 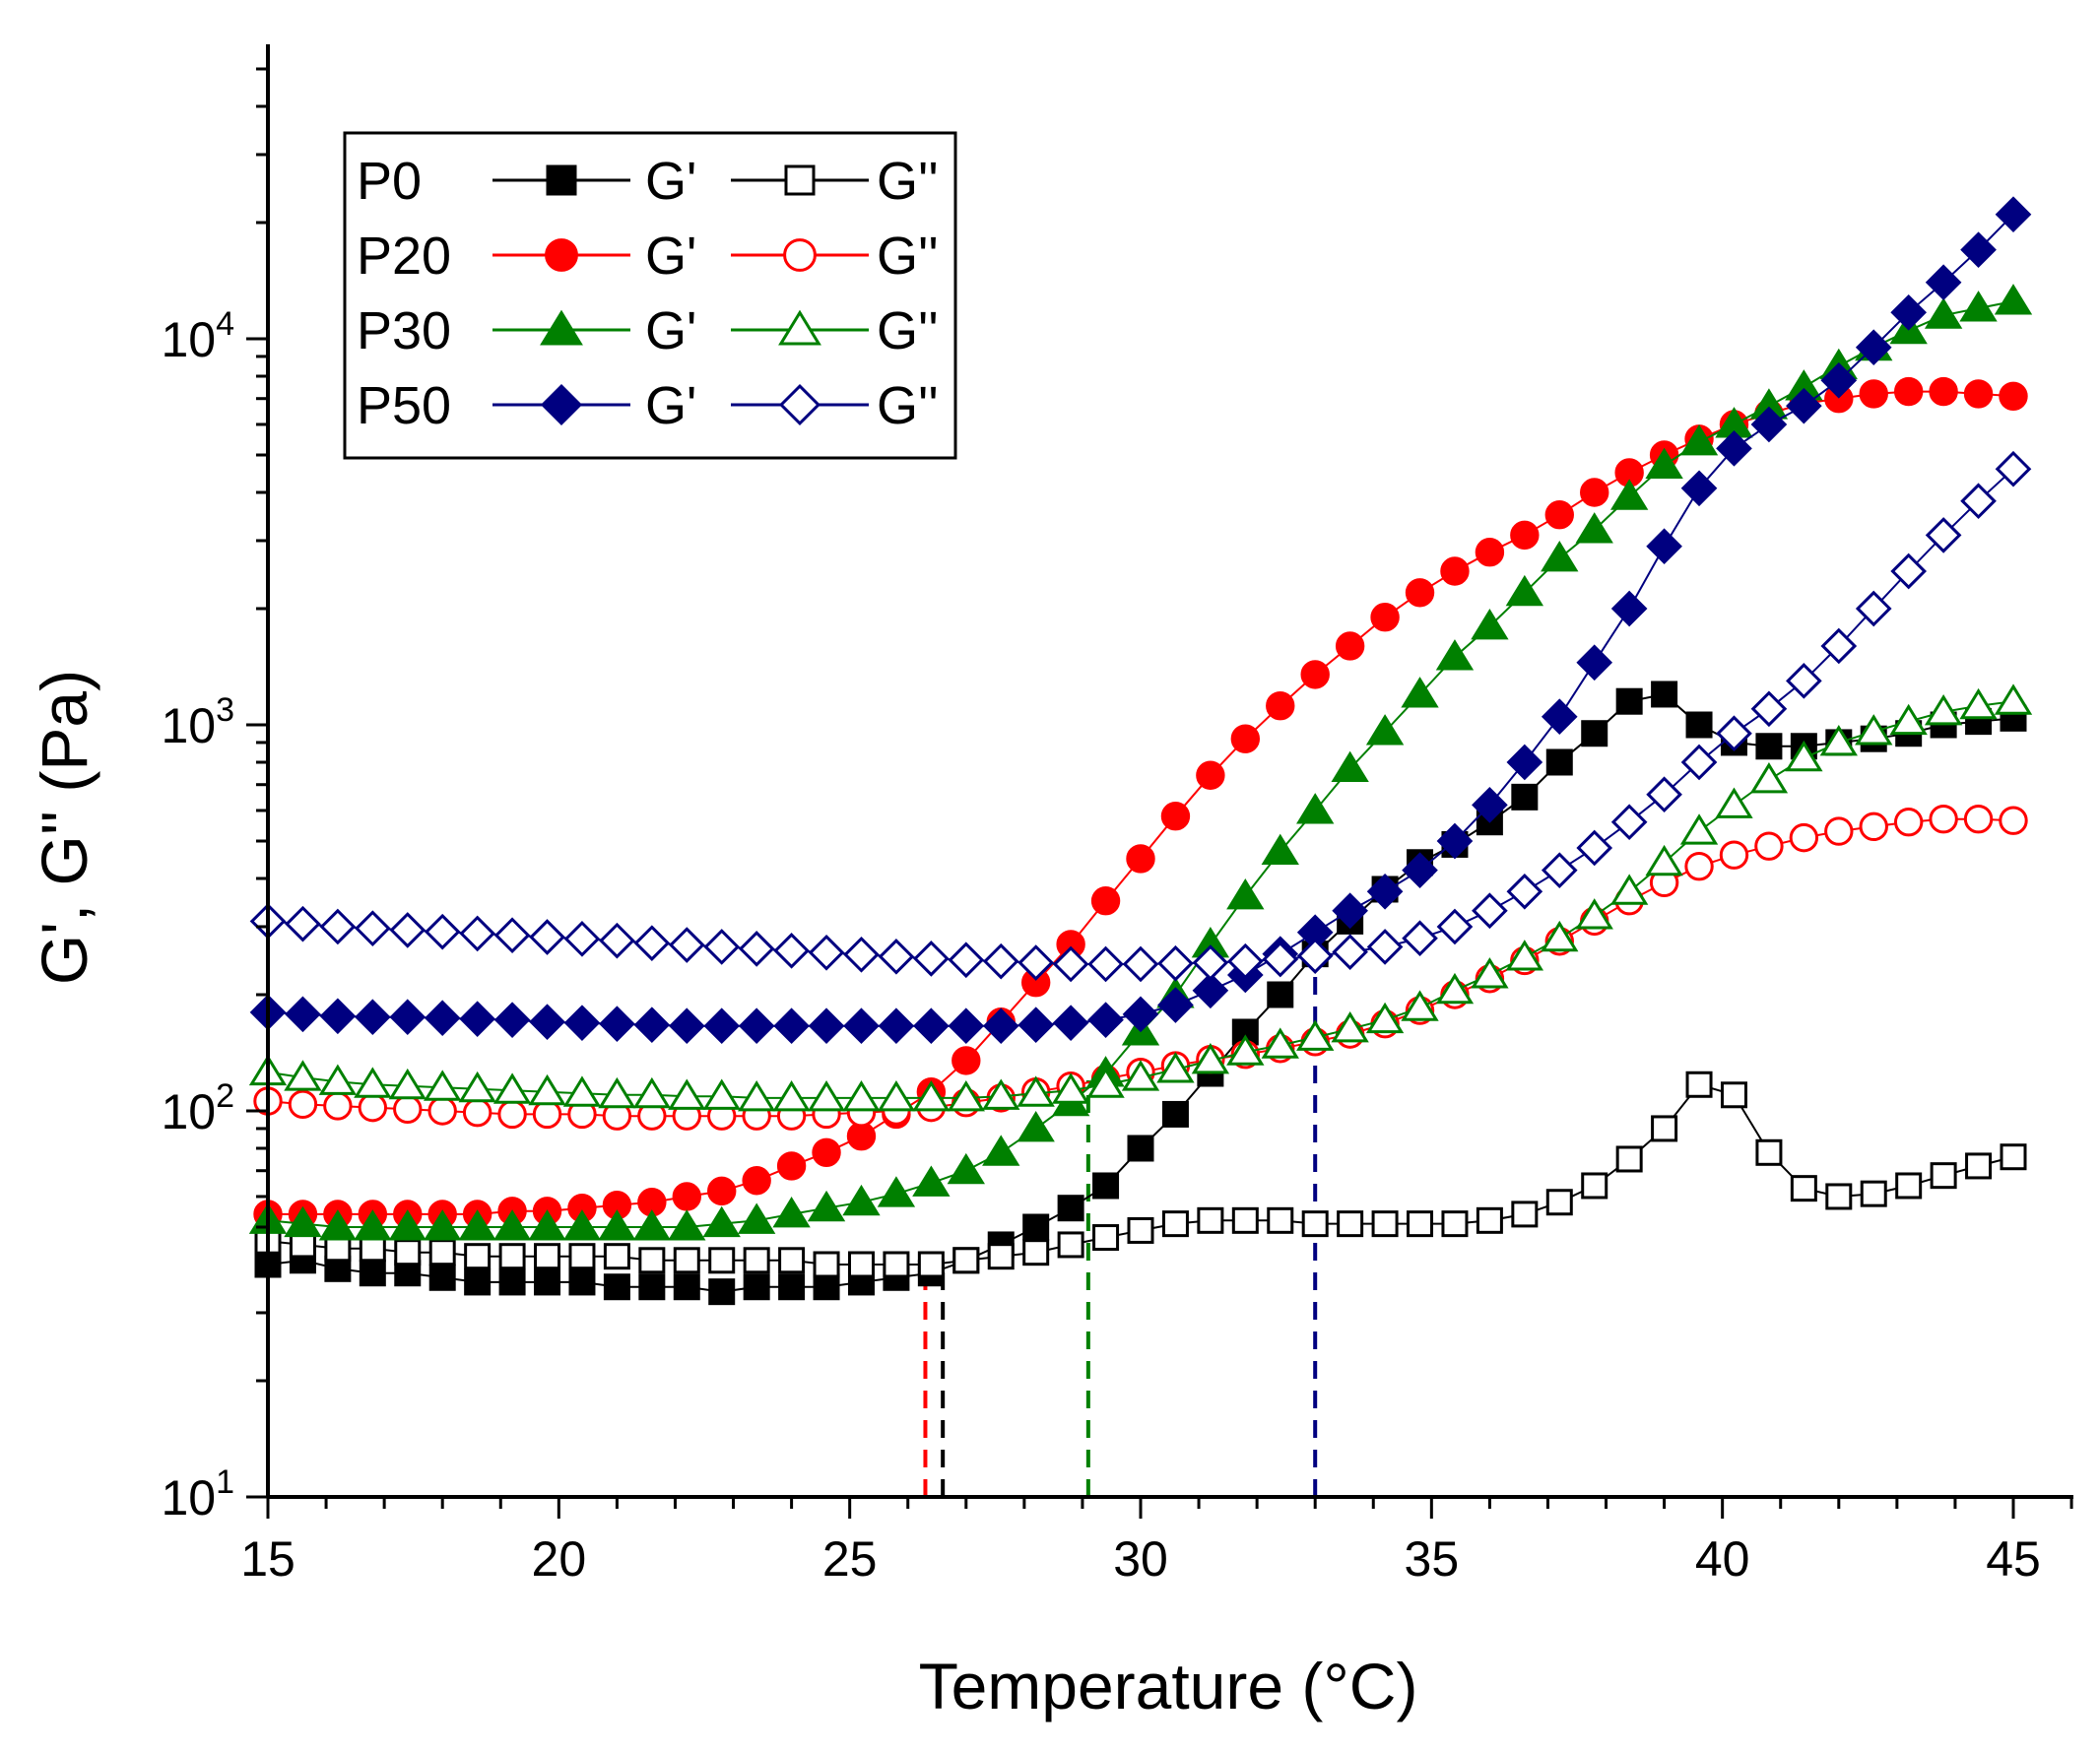 What do you see at coordinates (648, 330) in the screenshot?
I see `legend-row-p30: P30 G' G''` at bounding box center [648, 330].